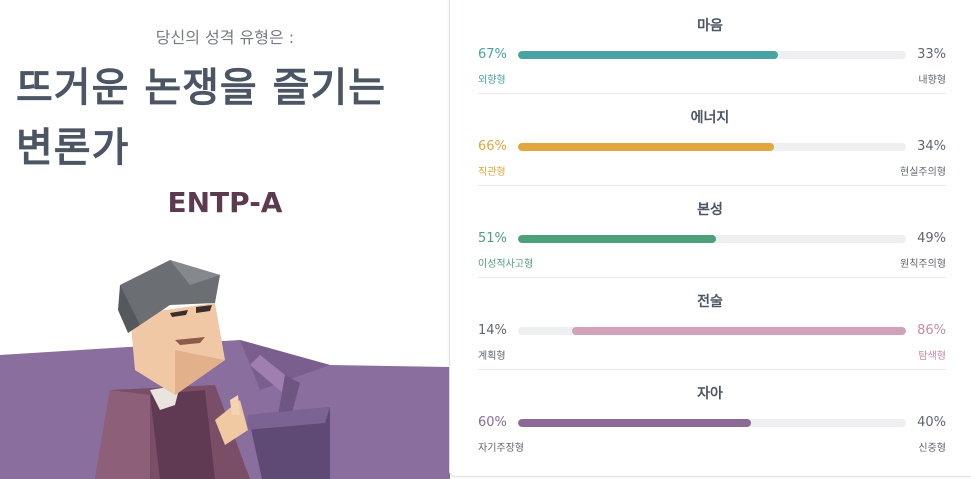 The image size is (971, 479). Describe the element at coordinates (492, 356) in the screenshot. I see `trait-left-name: 계획형` at that location.